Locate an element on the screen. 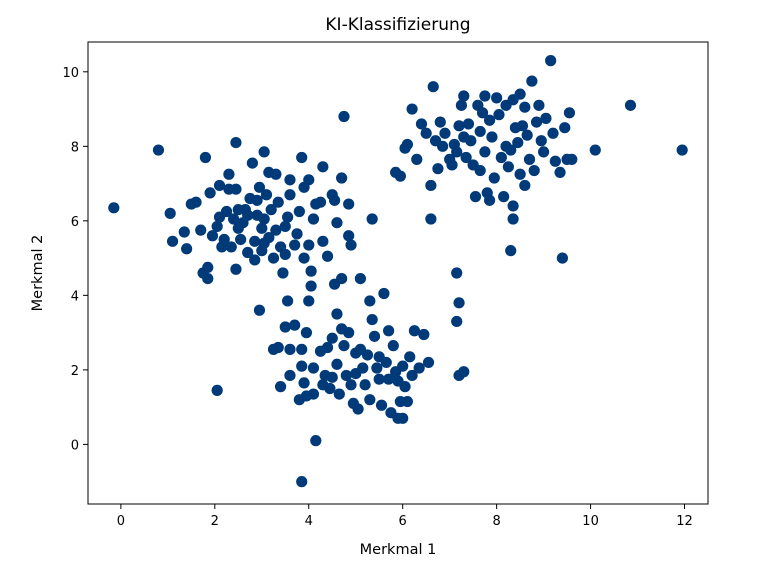 The image size is (773, 564). y-tick-label: 6 is located at coordinates (75, 222).